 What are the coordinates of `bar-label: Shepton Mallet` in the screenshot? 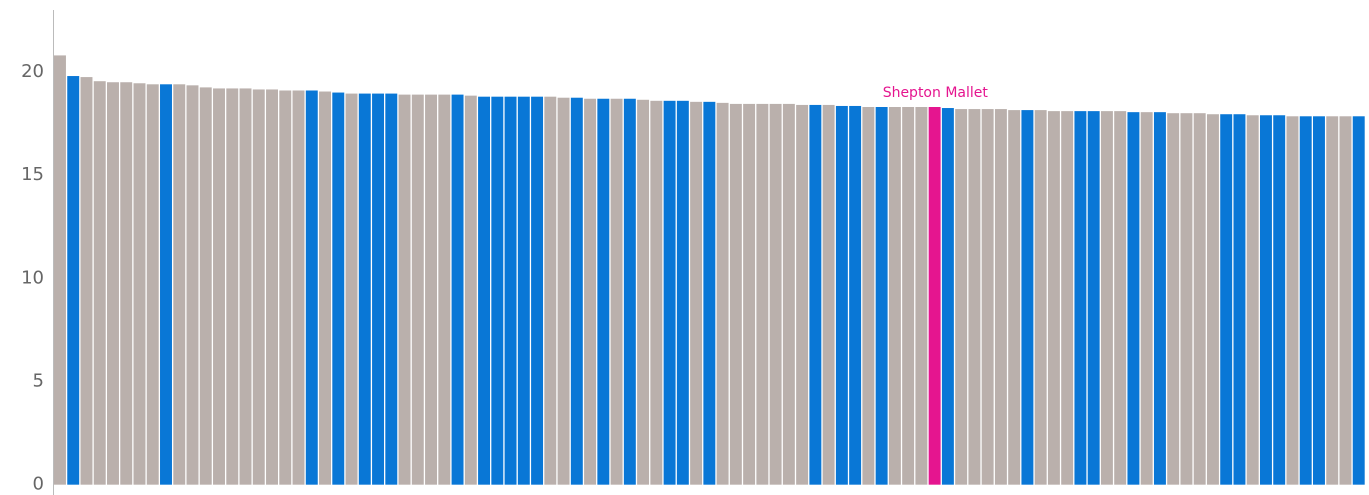 It's located at (936, 93).